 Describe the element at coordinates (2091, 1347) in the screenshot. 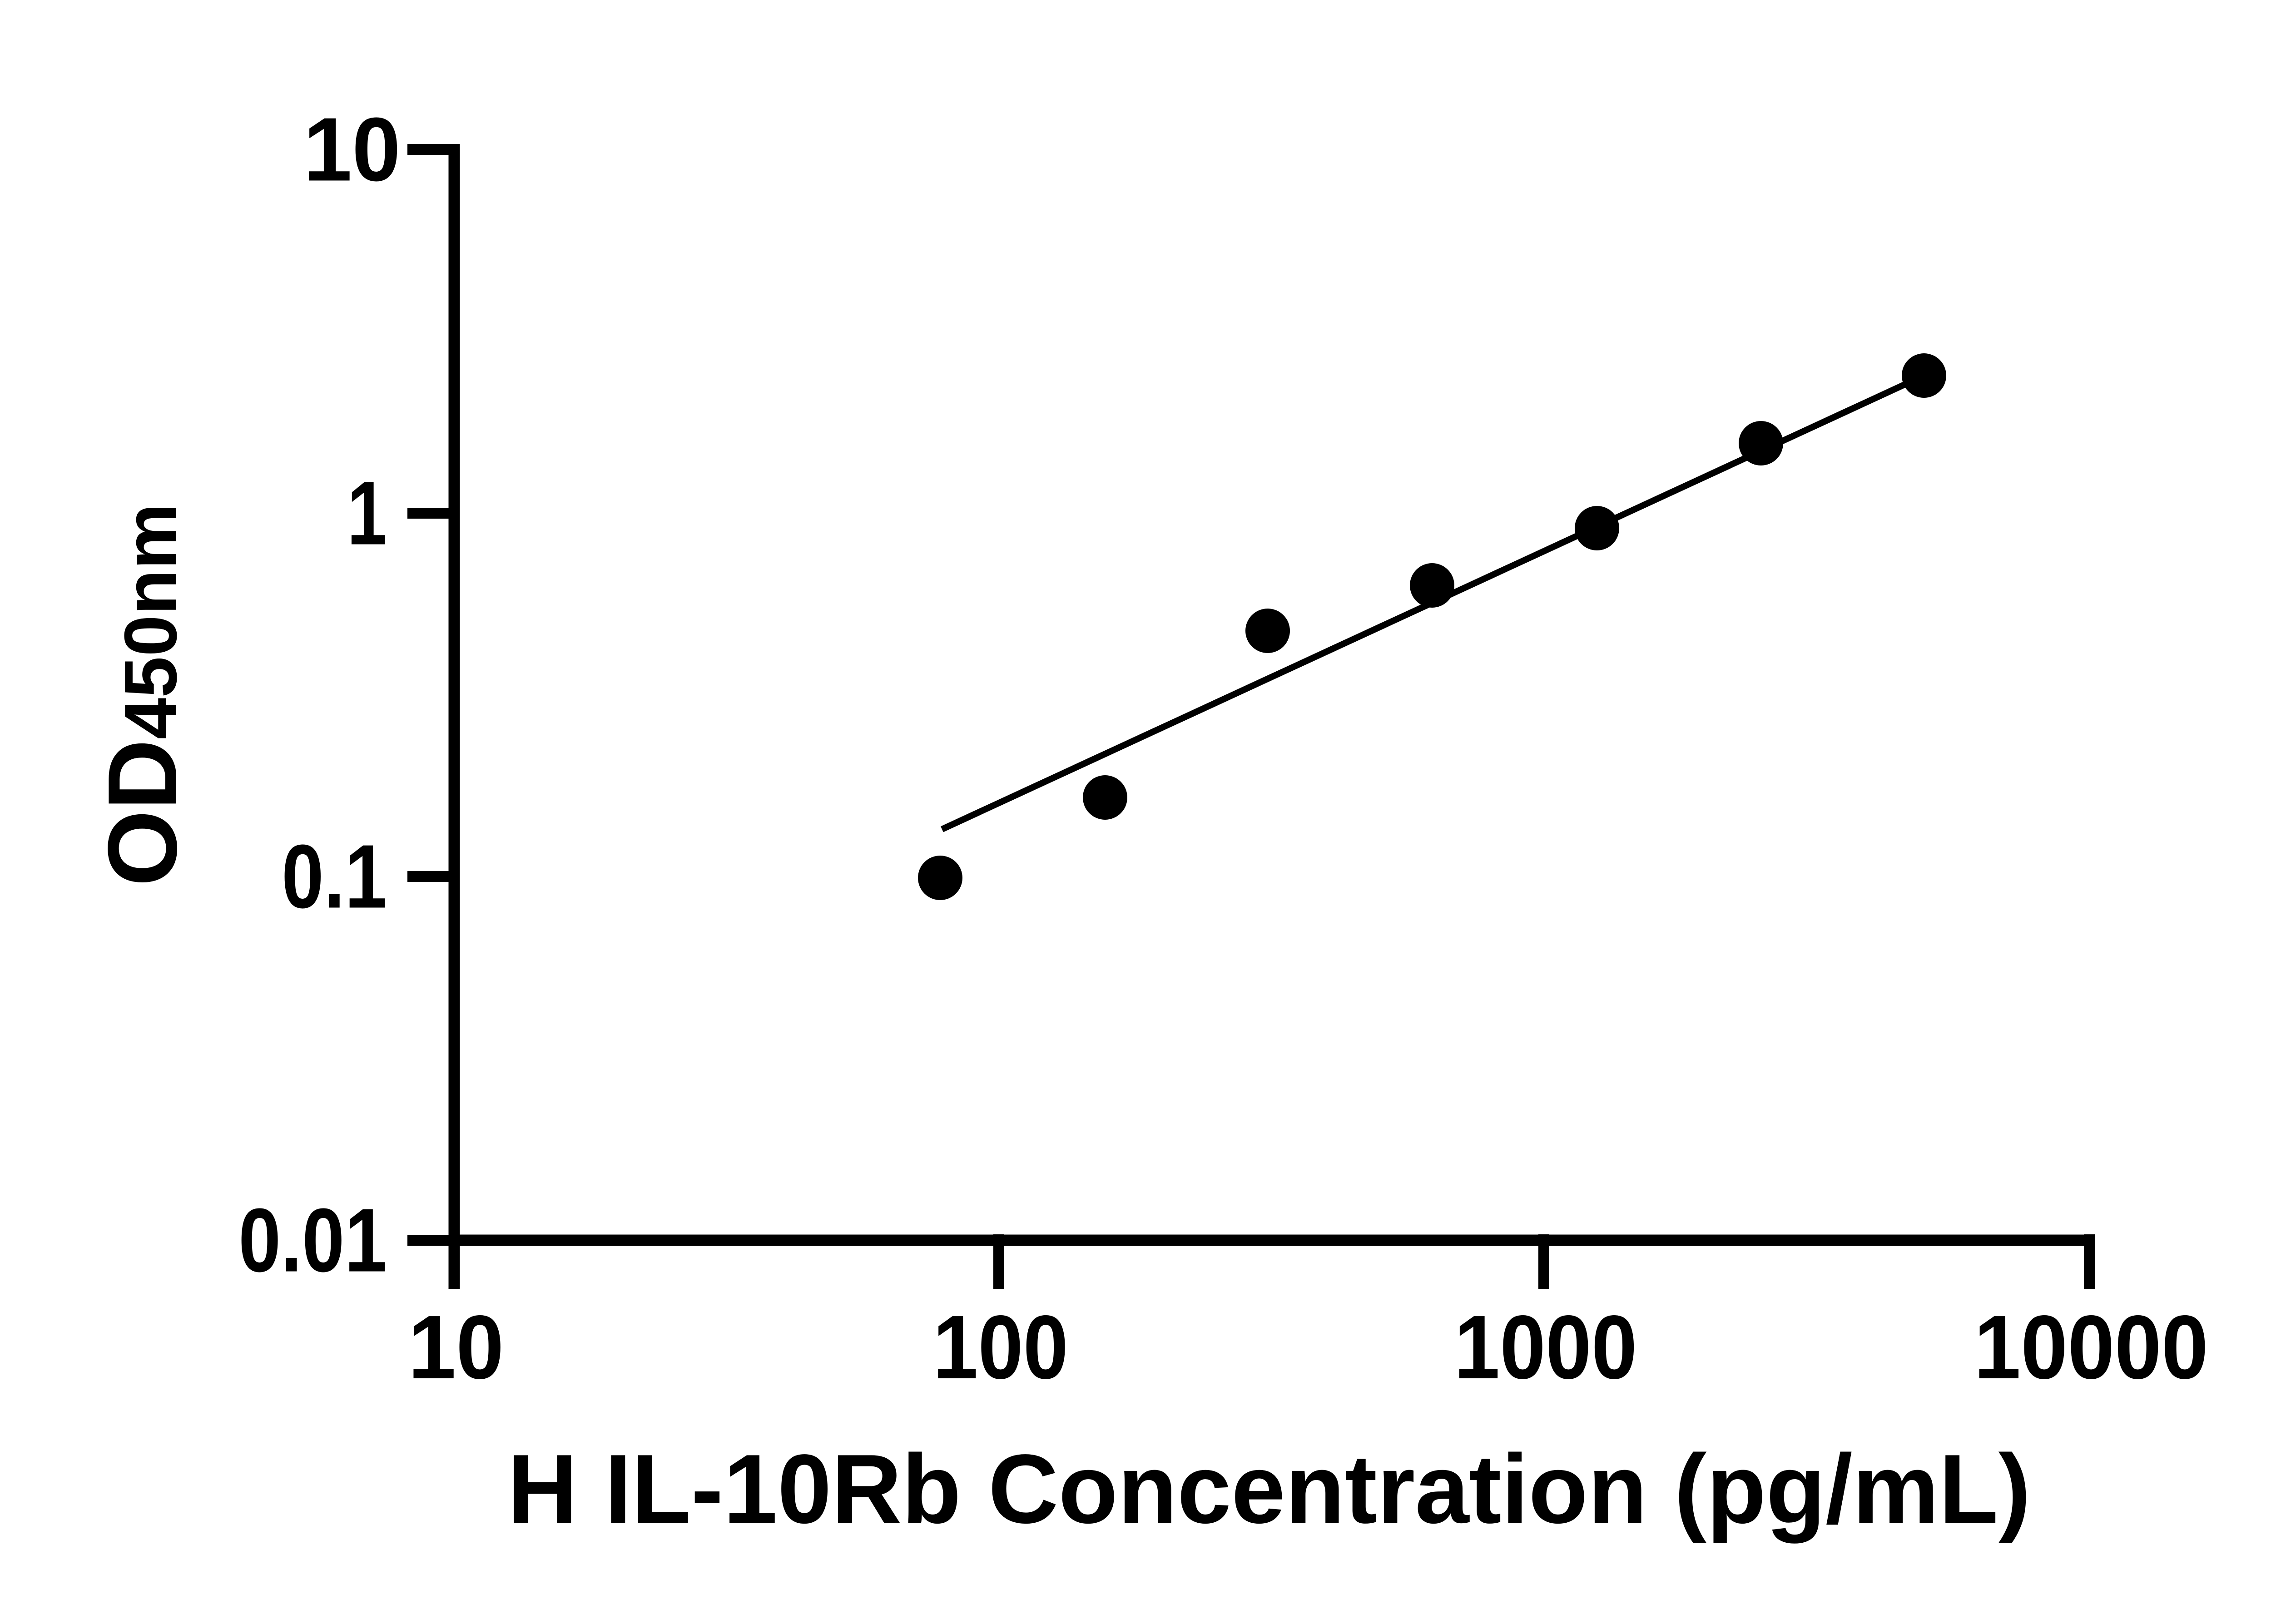

I see `svg-text: 10000` at that location.